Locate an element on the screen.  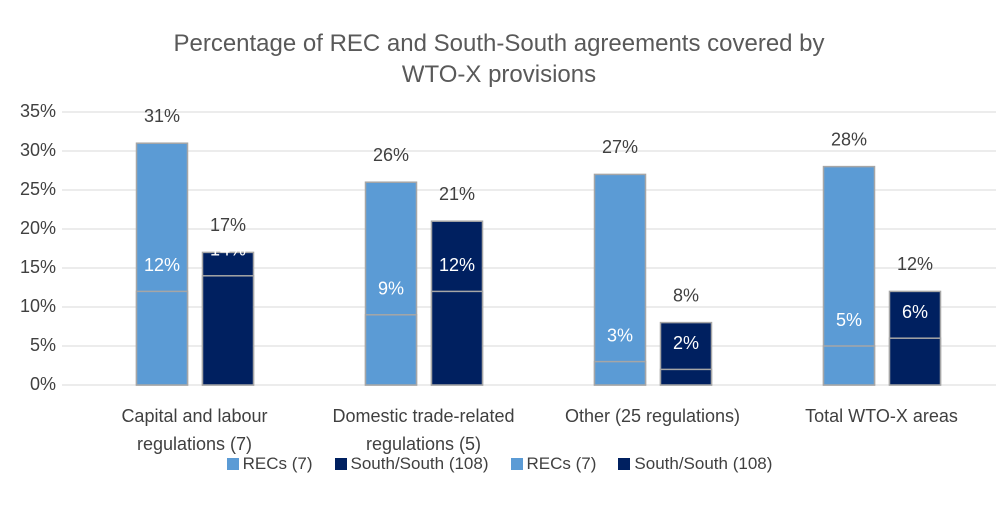
y-tick-label: 20% is located at coordinates (38, 228).